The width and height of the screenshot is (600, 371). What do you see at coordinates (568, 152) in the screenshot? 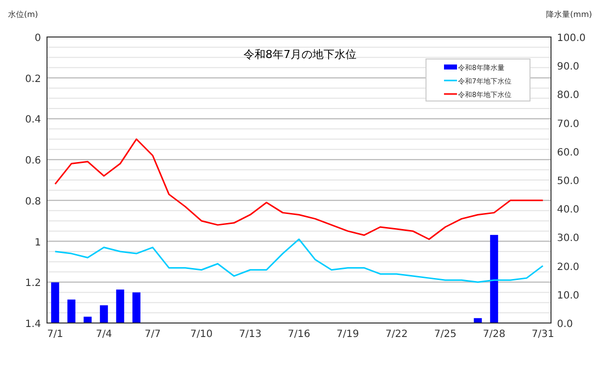
I see `y2-tick-label: 60.0` at bounding box center [568, 152].